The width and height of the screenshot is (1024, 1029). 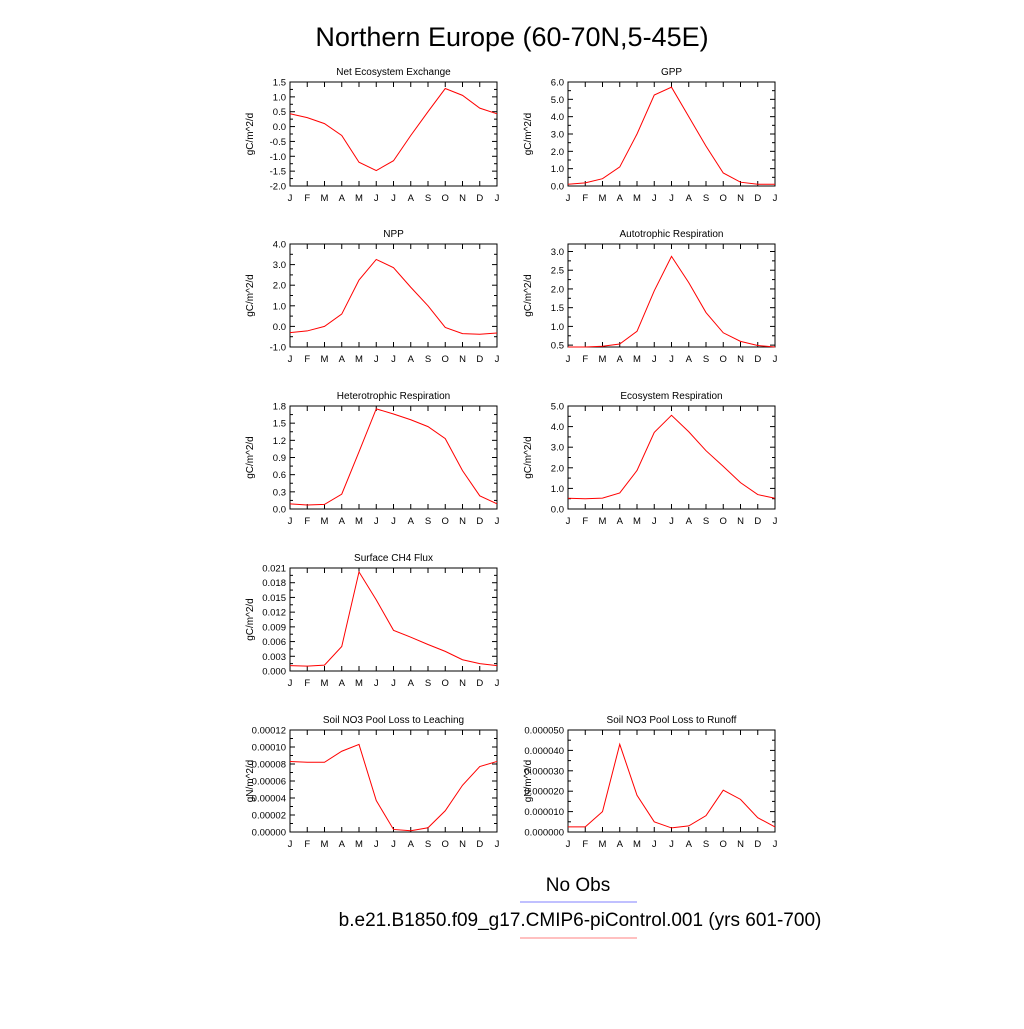 What do you see at coordinates (511, 37) in the screenshot?
I see `figure-title: Northern Europe (60-70N,5-45E)` at bounding box center [511, 37].